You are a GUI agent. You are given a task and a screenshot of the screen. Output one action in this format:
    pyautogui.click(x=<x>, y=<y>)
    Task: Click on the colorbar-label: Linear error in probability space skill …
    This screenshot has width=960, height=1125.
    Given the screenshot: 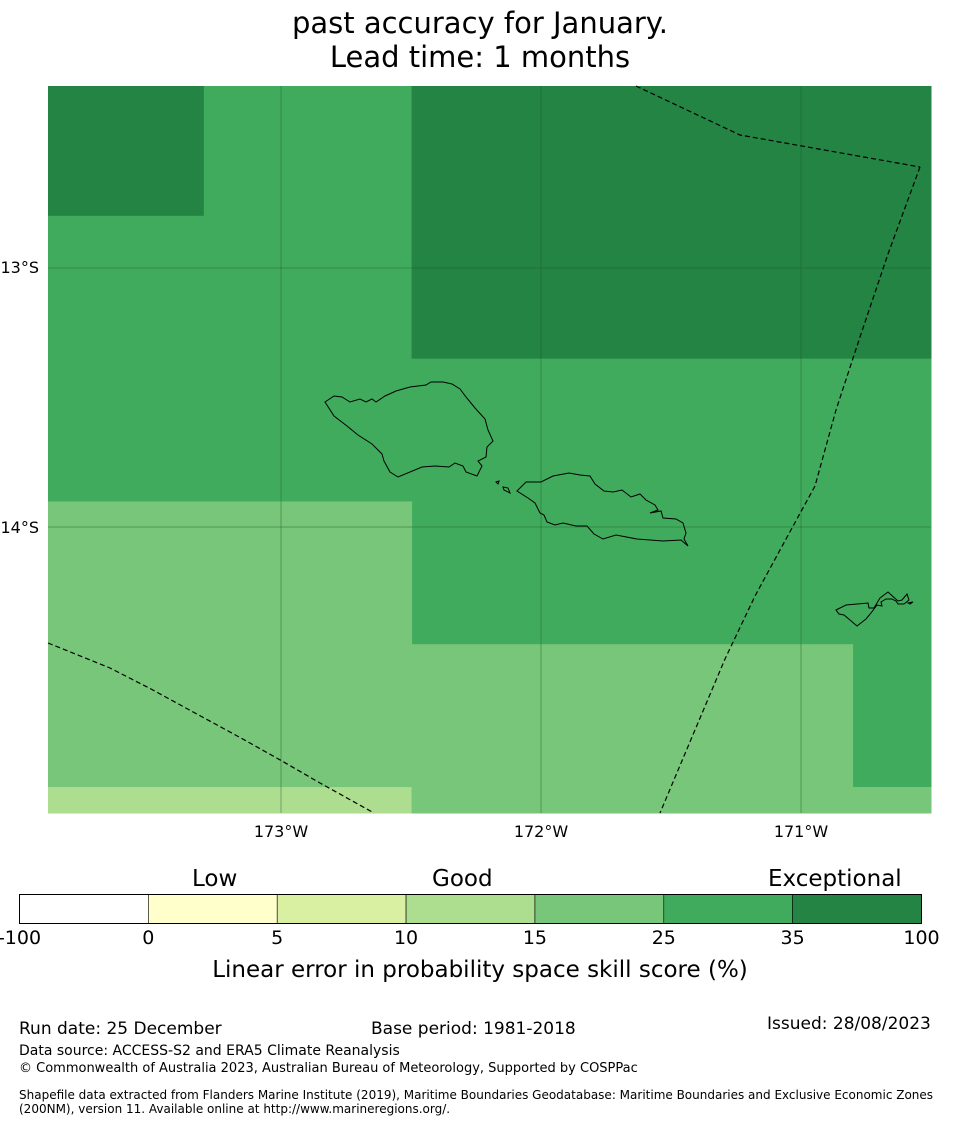 What is the action you would take?
    pyautogui.click(x=480, y=970)
    